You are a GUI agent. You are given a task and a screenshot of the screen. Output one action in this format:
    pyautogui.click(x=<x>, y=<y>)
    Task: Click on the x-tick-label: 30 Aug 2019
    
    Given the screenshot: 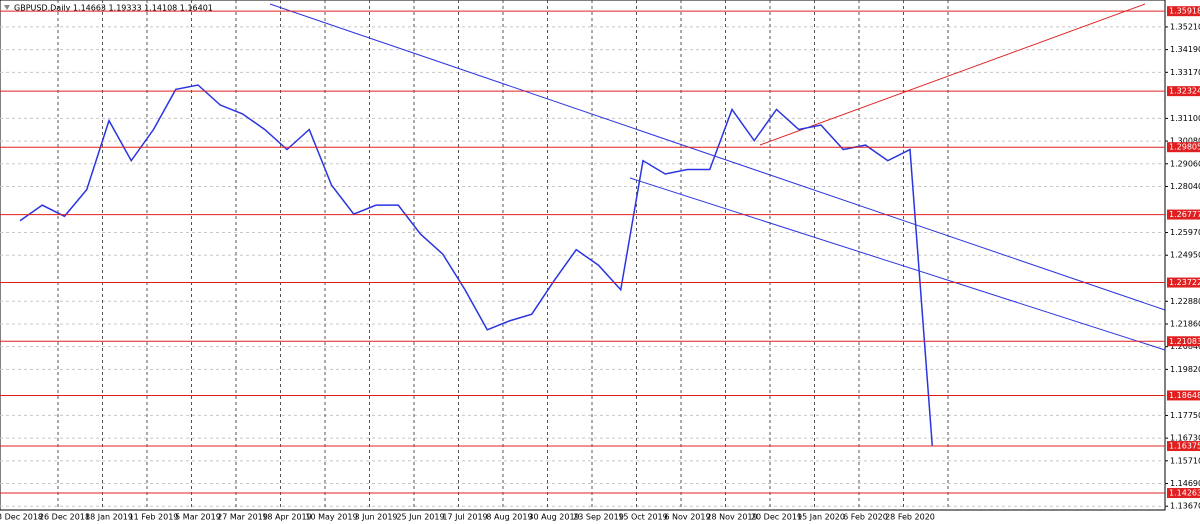 What is the action you would take?
    pyautogui.click(x=553, y=517)
    